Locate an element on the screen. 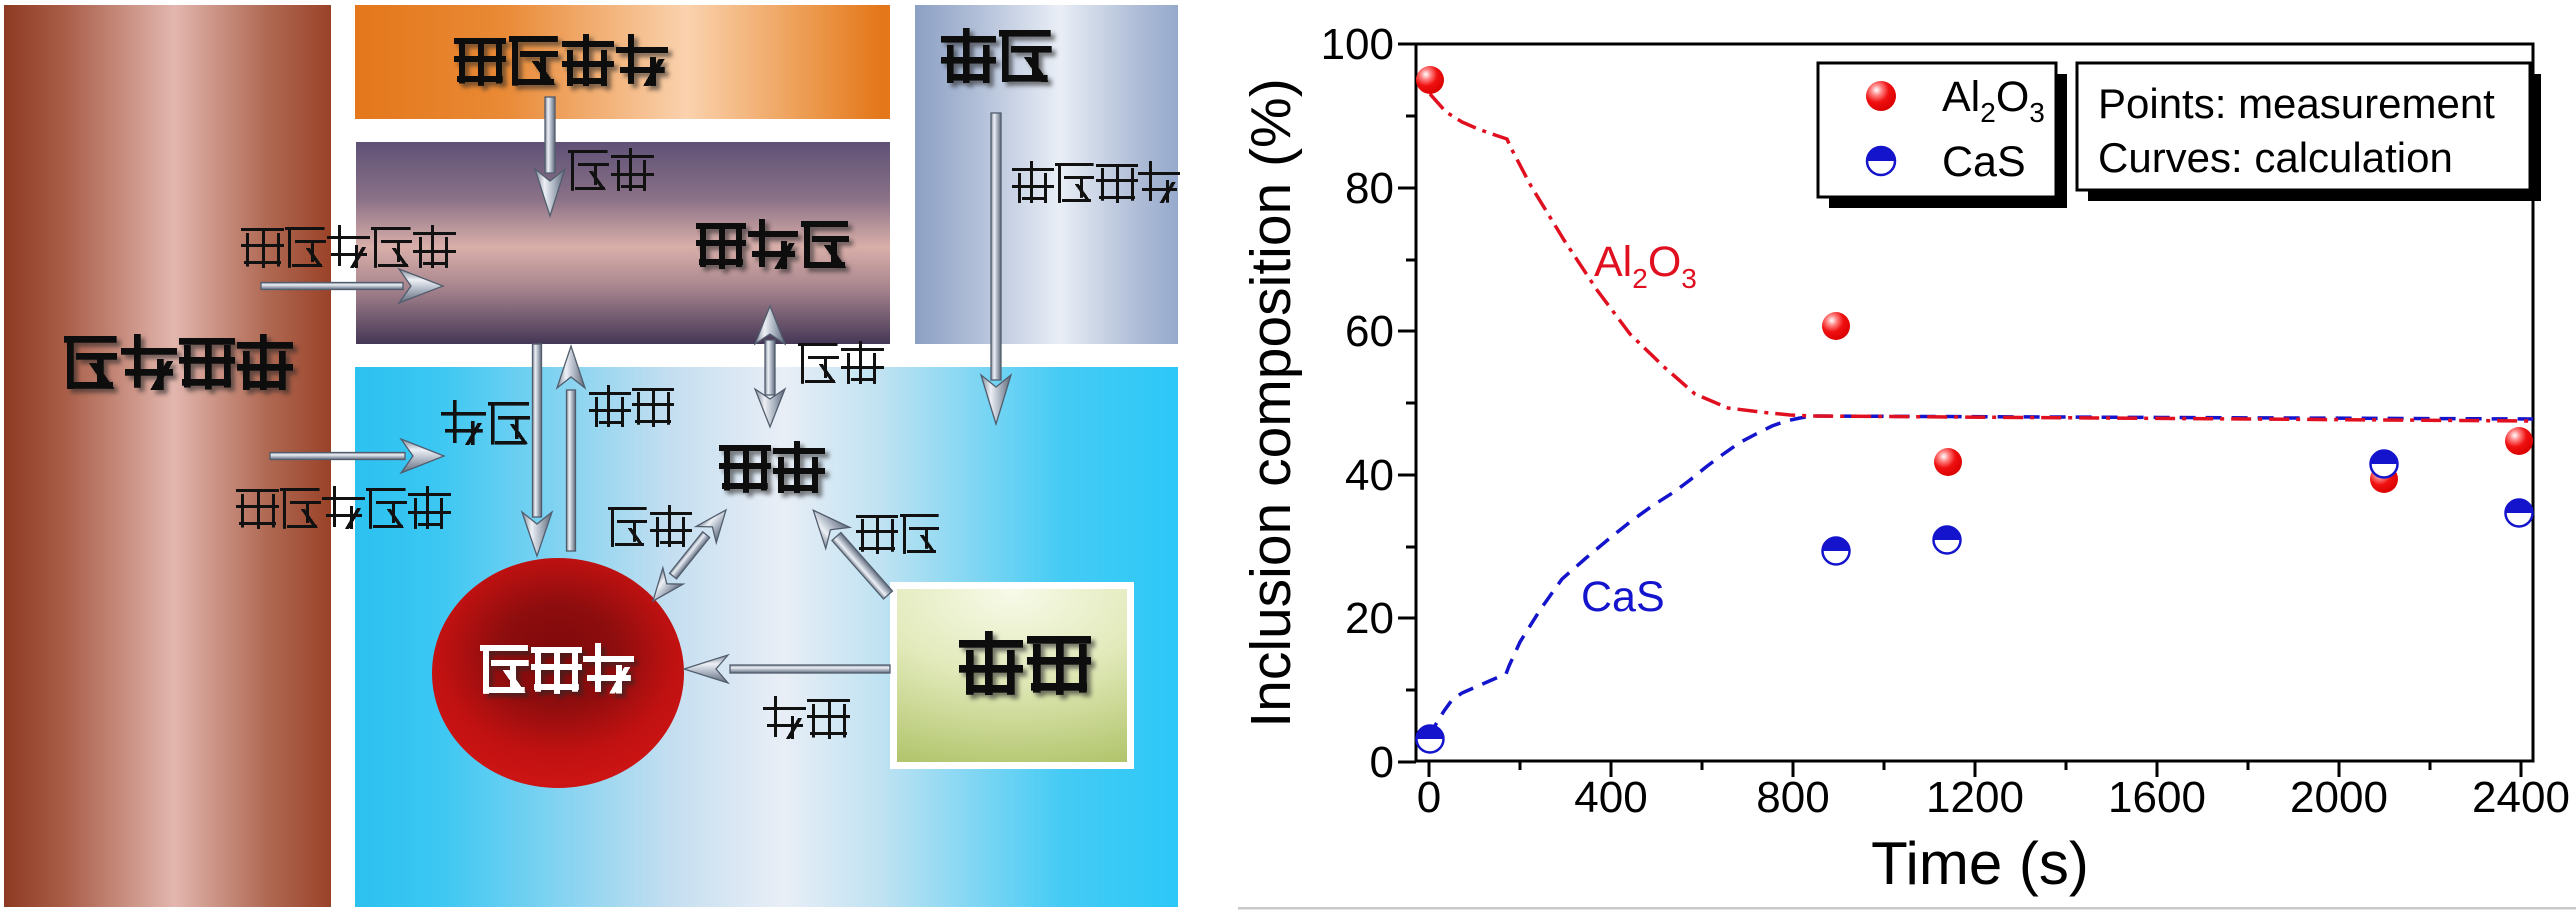 The width and height of the screenshot is (2576, 914). svg-text: 400 is located at coordinates (1610, 797).